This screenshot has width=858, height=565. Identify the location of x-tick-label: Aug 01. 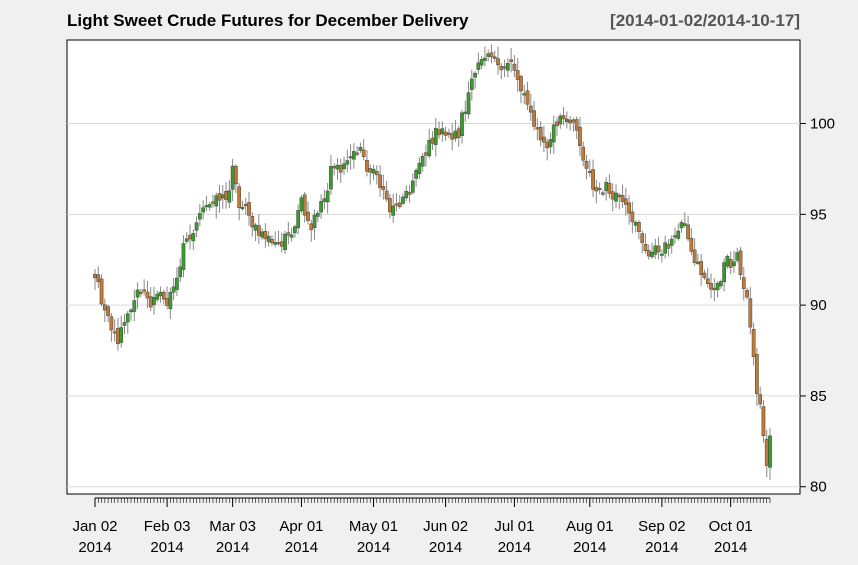
(590, 526).